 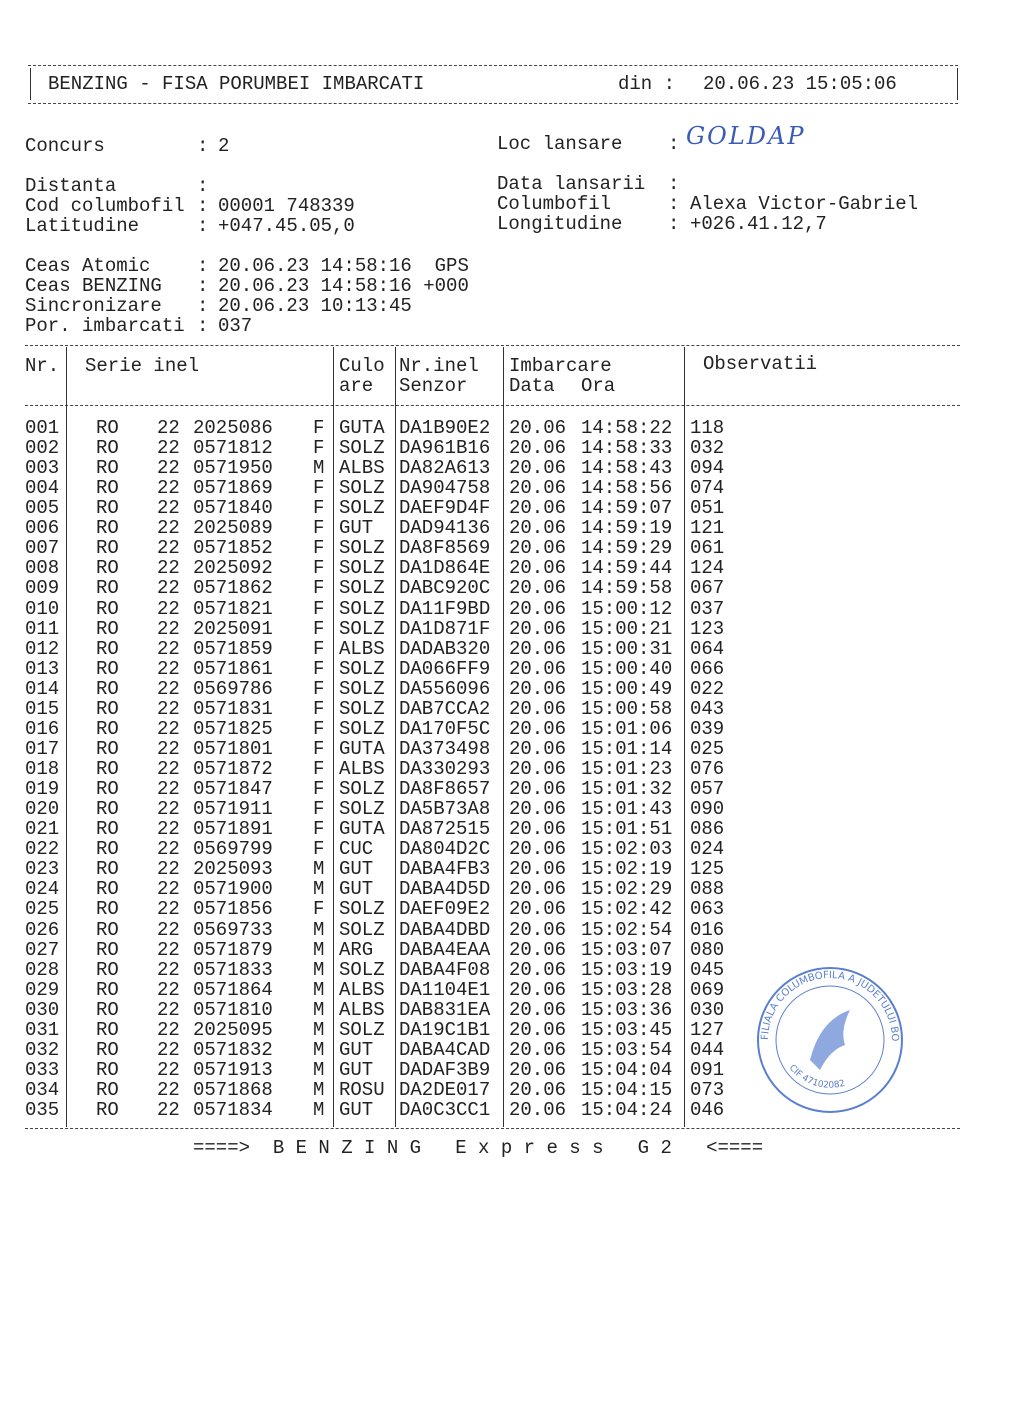 What do you see at coordinates (356, 869) in the screenshot?
I see `color: GUT` at bounding box center [356, 869].